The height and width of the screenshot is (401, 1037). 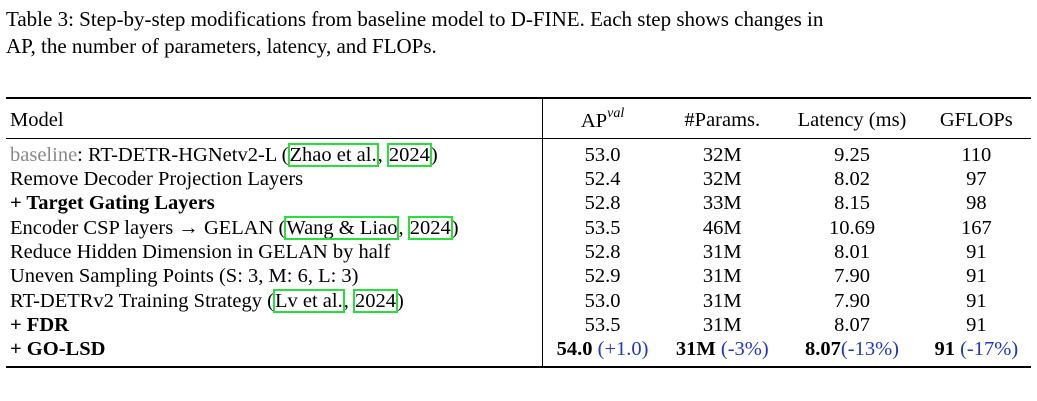 I want to click on latency-value: 8.07, so click(x=823, y=349).